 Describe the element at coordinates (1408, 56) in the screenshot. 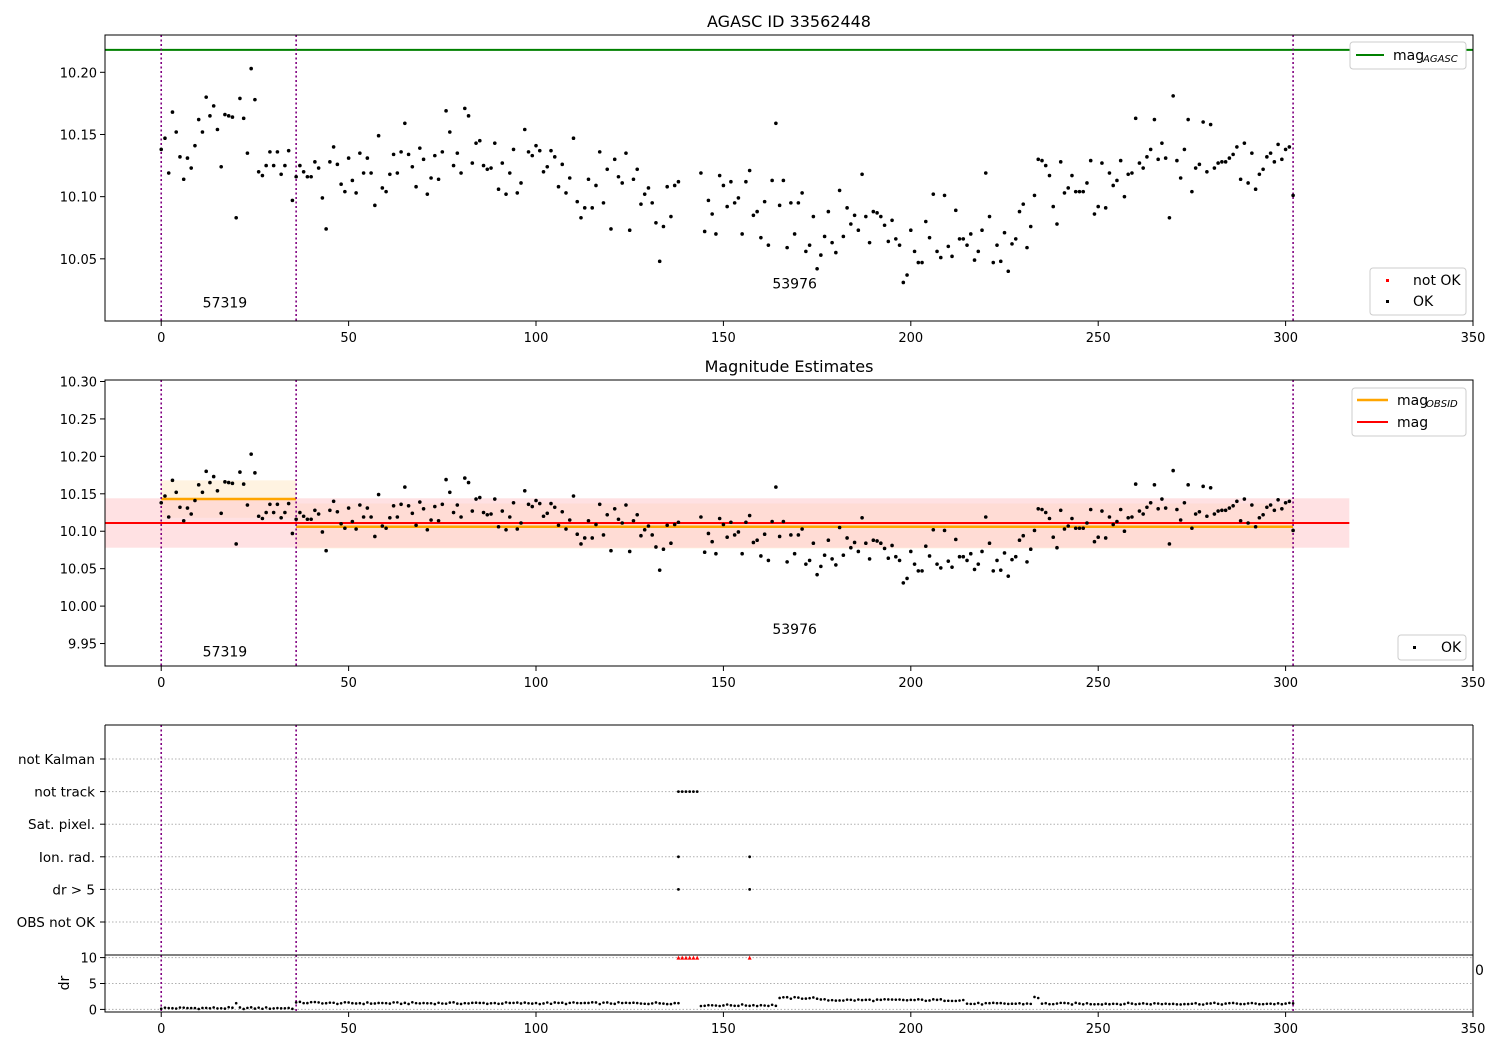

I see `legend-label: mag` at that location.